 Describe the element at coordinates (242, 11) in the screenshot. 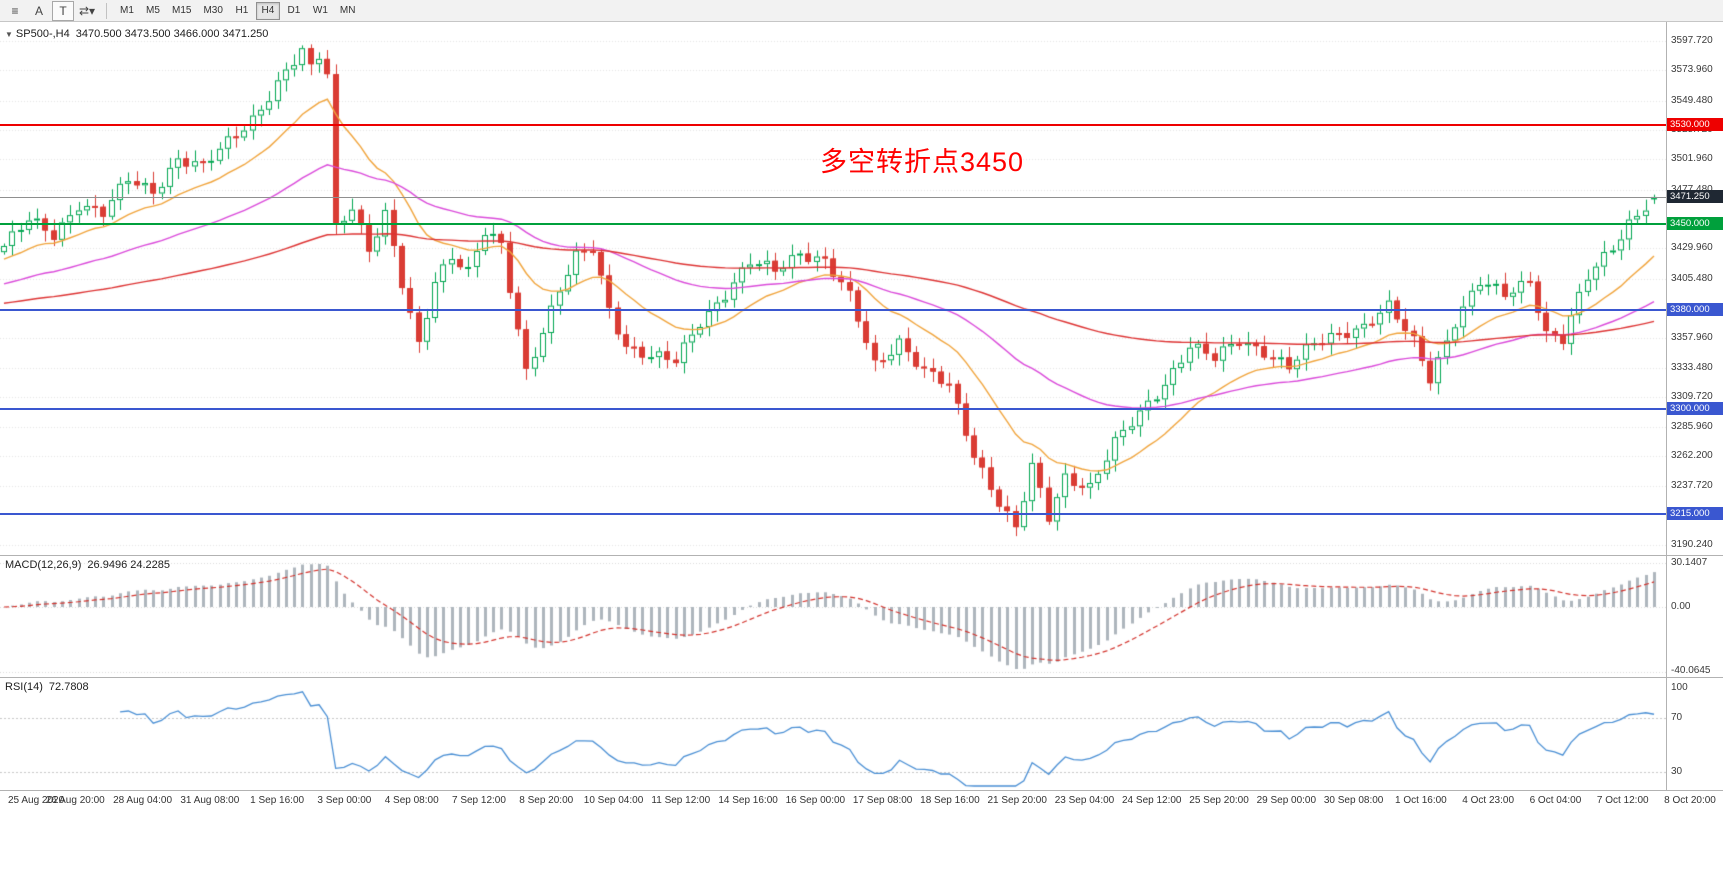

I see `timeframe-button-h1: H1` at that location.